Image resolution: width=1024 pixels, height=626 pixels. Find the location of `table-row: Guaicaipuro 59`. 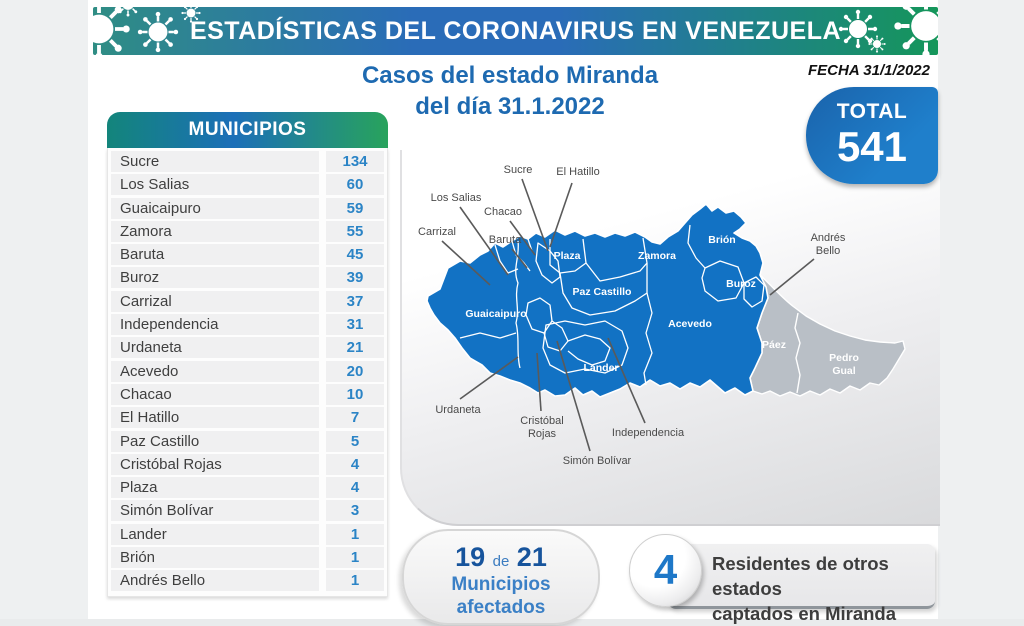

table-row: Guaicaipuro 59 is located at coordinates (247, 208).